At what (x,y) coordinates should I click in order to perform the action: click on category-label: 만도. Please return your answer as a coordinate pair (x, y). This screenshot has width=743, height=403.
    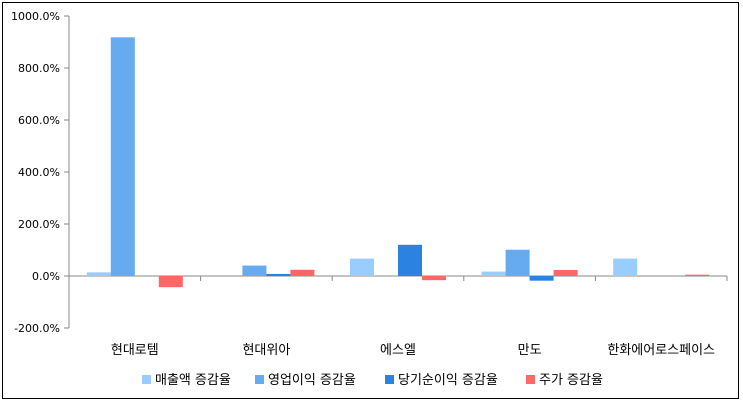
    Looking at the image, I should click on (530, 350).